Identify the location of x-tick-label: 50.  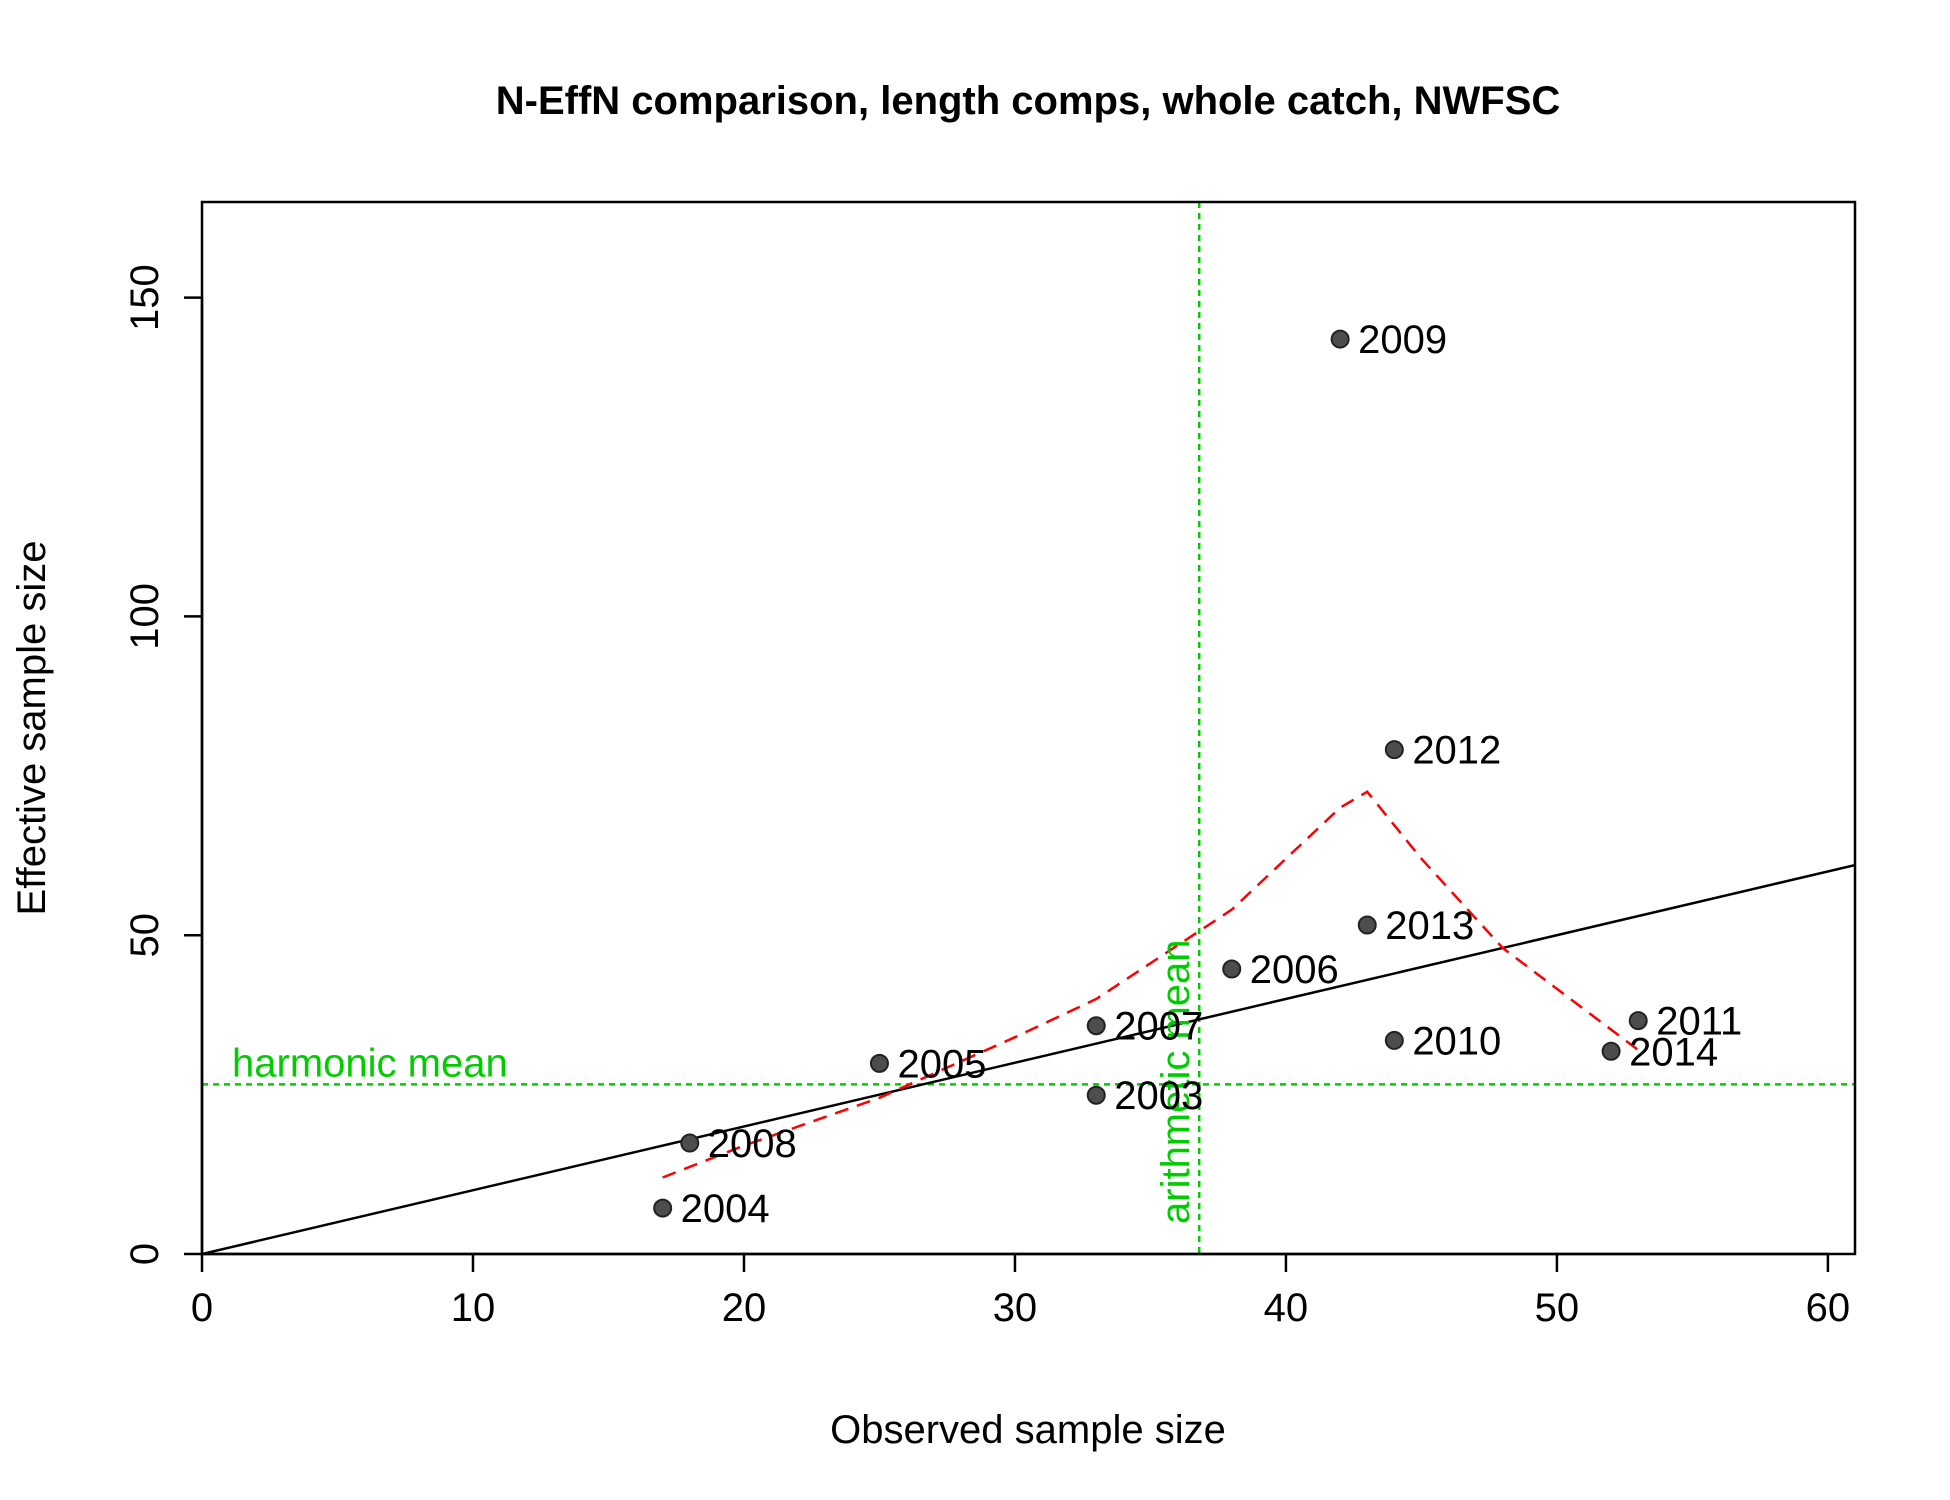
(1557, 1308).